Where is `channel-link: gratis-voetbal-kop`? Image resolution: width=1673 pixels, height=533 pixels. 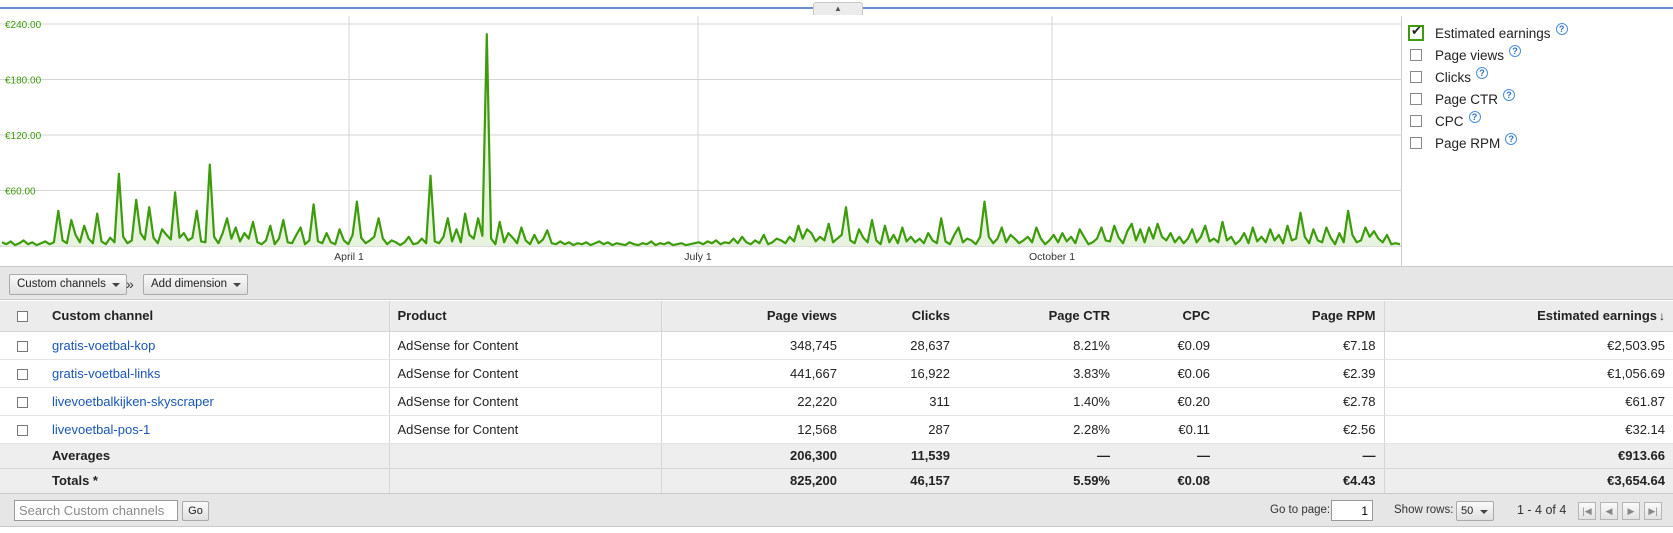 channel-link: gratis-voetbal-kop is located at coordinates (104, 345).